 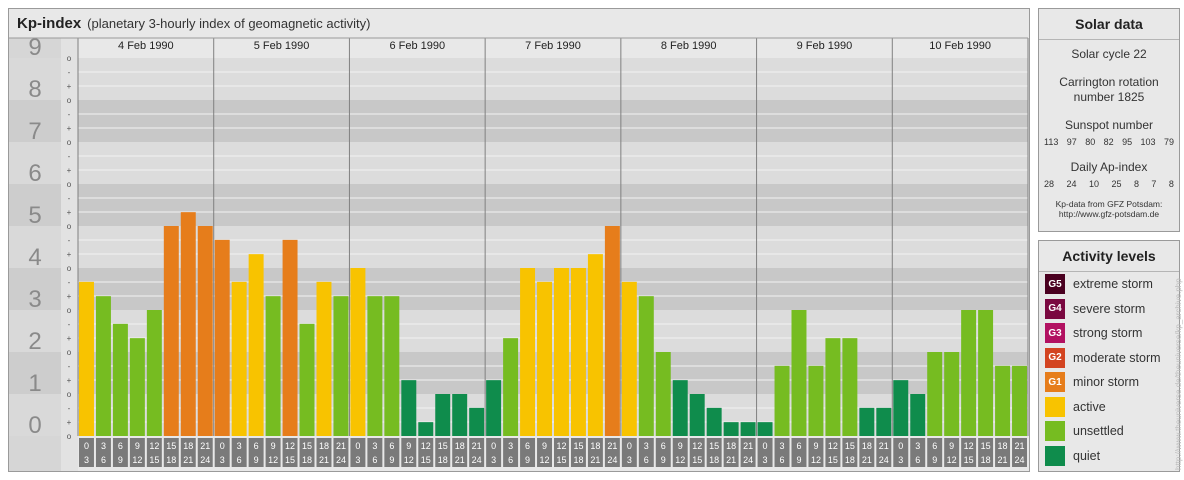 What do you see at coordinates (86, 446) in the screenshot?
I see `hour-start-label: 0` at bounding box center [86, 446].